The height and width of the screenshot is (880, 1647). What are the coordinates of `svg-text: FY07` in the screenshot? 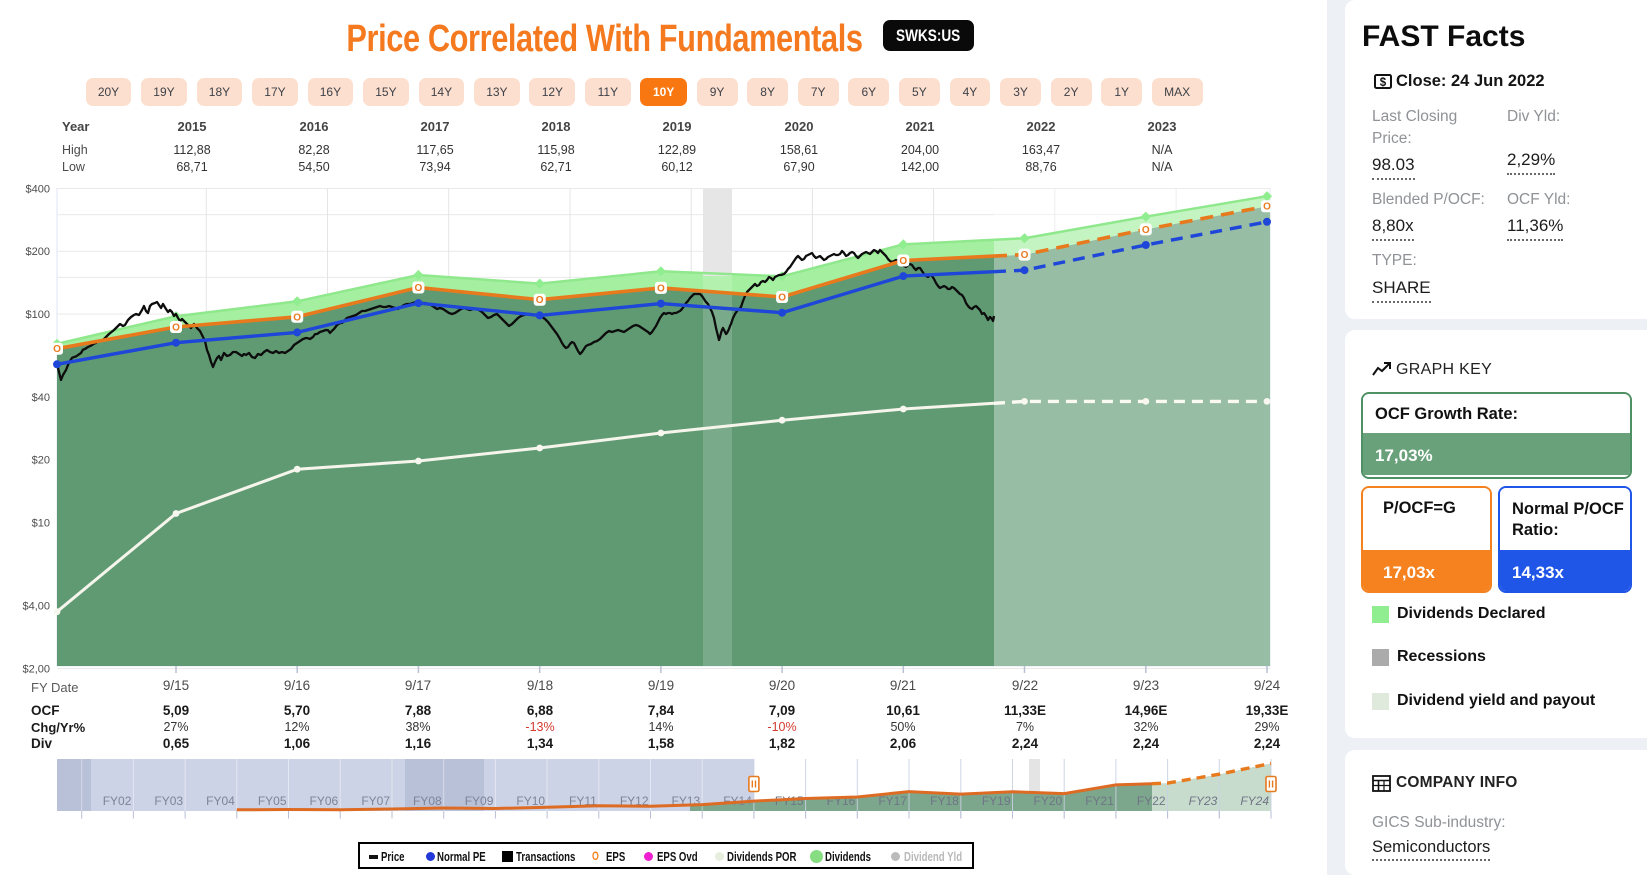 It's located at (375, 801).